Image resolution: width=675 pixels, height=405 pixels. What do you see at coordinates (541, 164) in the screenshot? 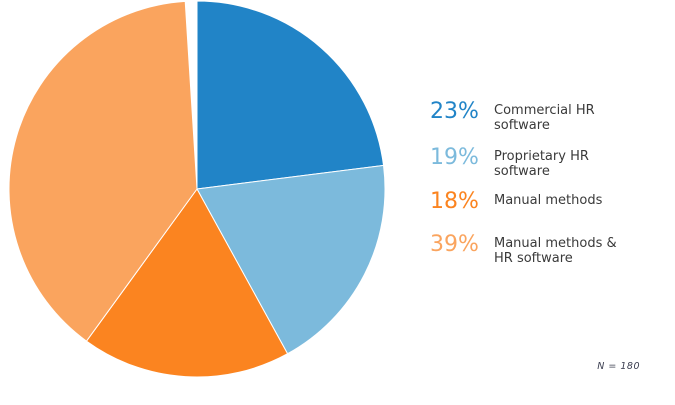
I see `legend-label: Proprietary HR software` at bounding box center [541, 164].